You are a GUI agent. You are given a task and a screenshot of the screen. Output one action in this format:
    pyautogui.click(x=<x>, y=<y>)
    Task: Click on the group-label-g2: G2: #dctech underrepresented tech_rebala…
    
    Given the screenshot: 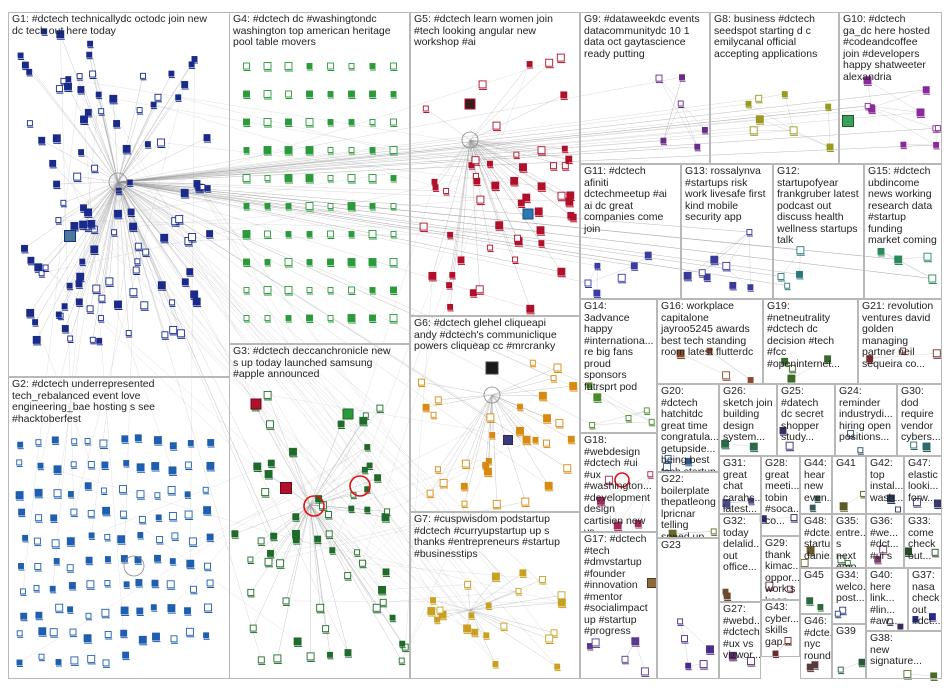 What is the action you would take?
    pyautogui.click(x=84, y=401)
    